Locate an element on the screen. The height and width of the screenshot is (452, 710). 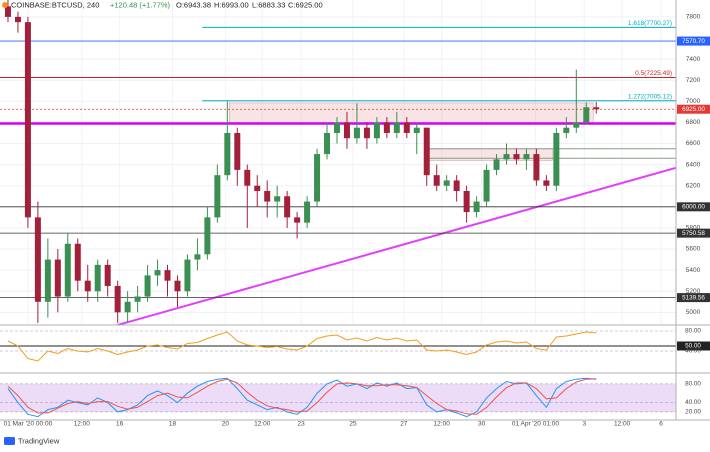
y-tick-label: 50.00 is located at coordinates (693, 346).